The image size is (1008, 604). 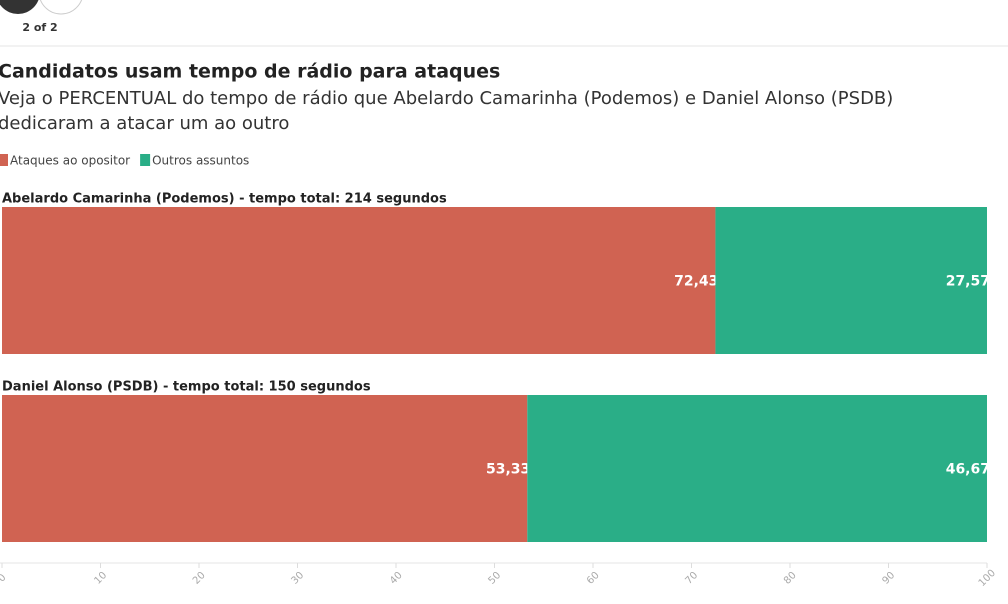 I want to click on x-tick-label: 70, so click(x=691, y=578).